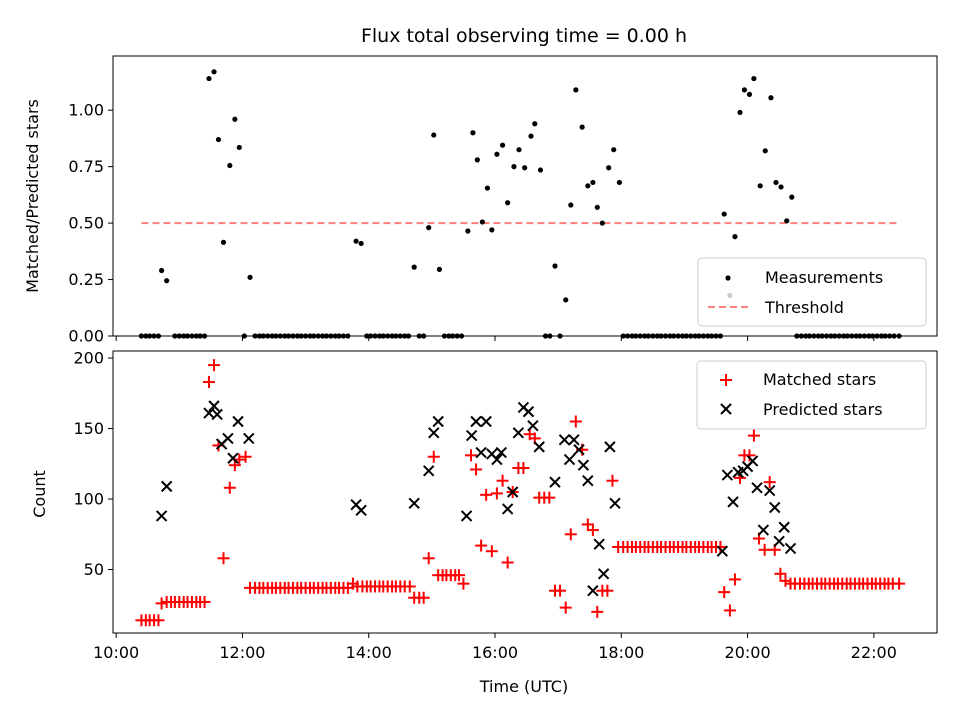  Describe the element at coordinates (369, 652) in the screenshot. I see `bottom-x-tick-label: 14:00` at that location.